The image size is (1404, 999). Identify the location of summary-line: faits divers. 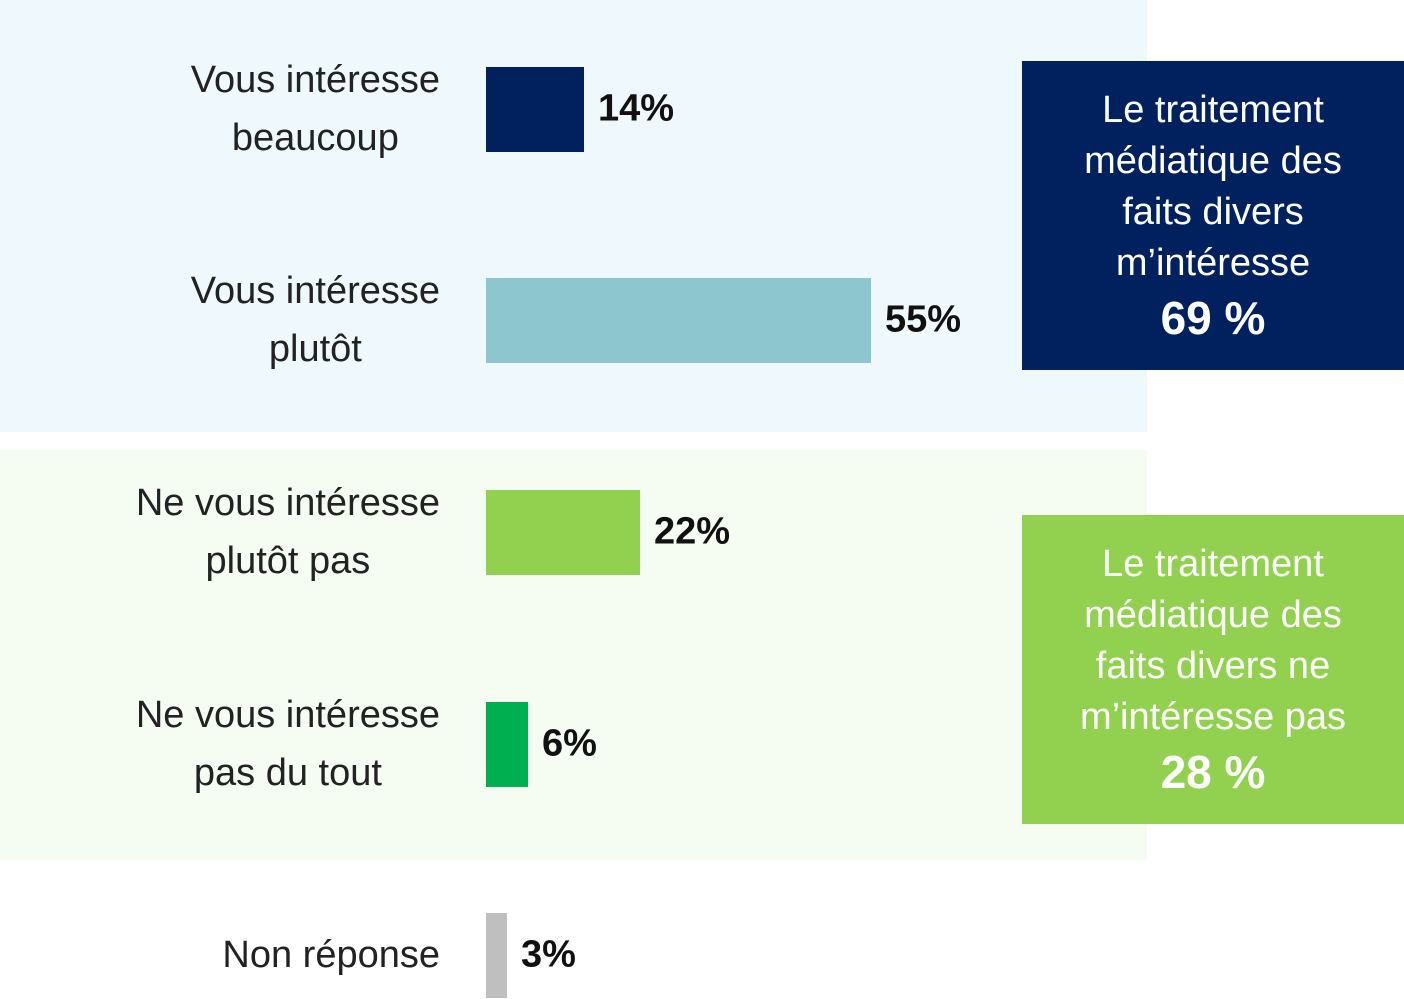
(1213, 211).